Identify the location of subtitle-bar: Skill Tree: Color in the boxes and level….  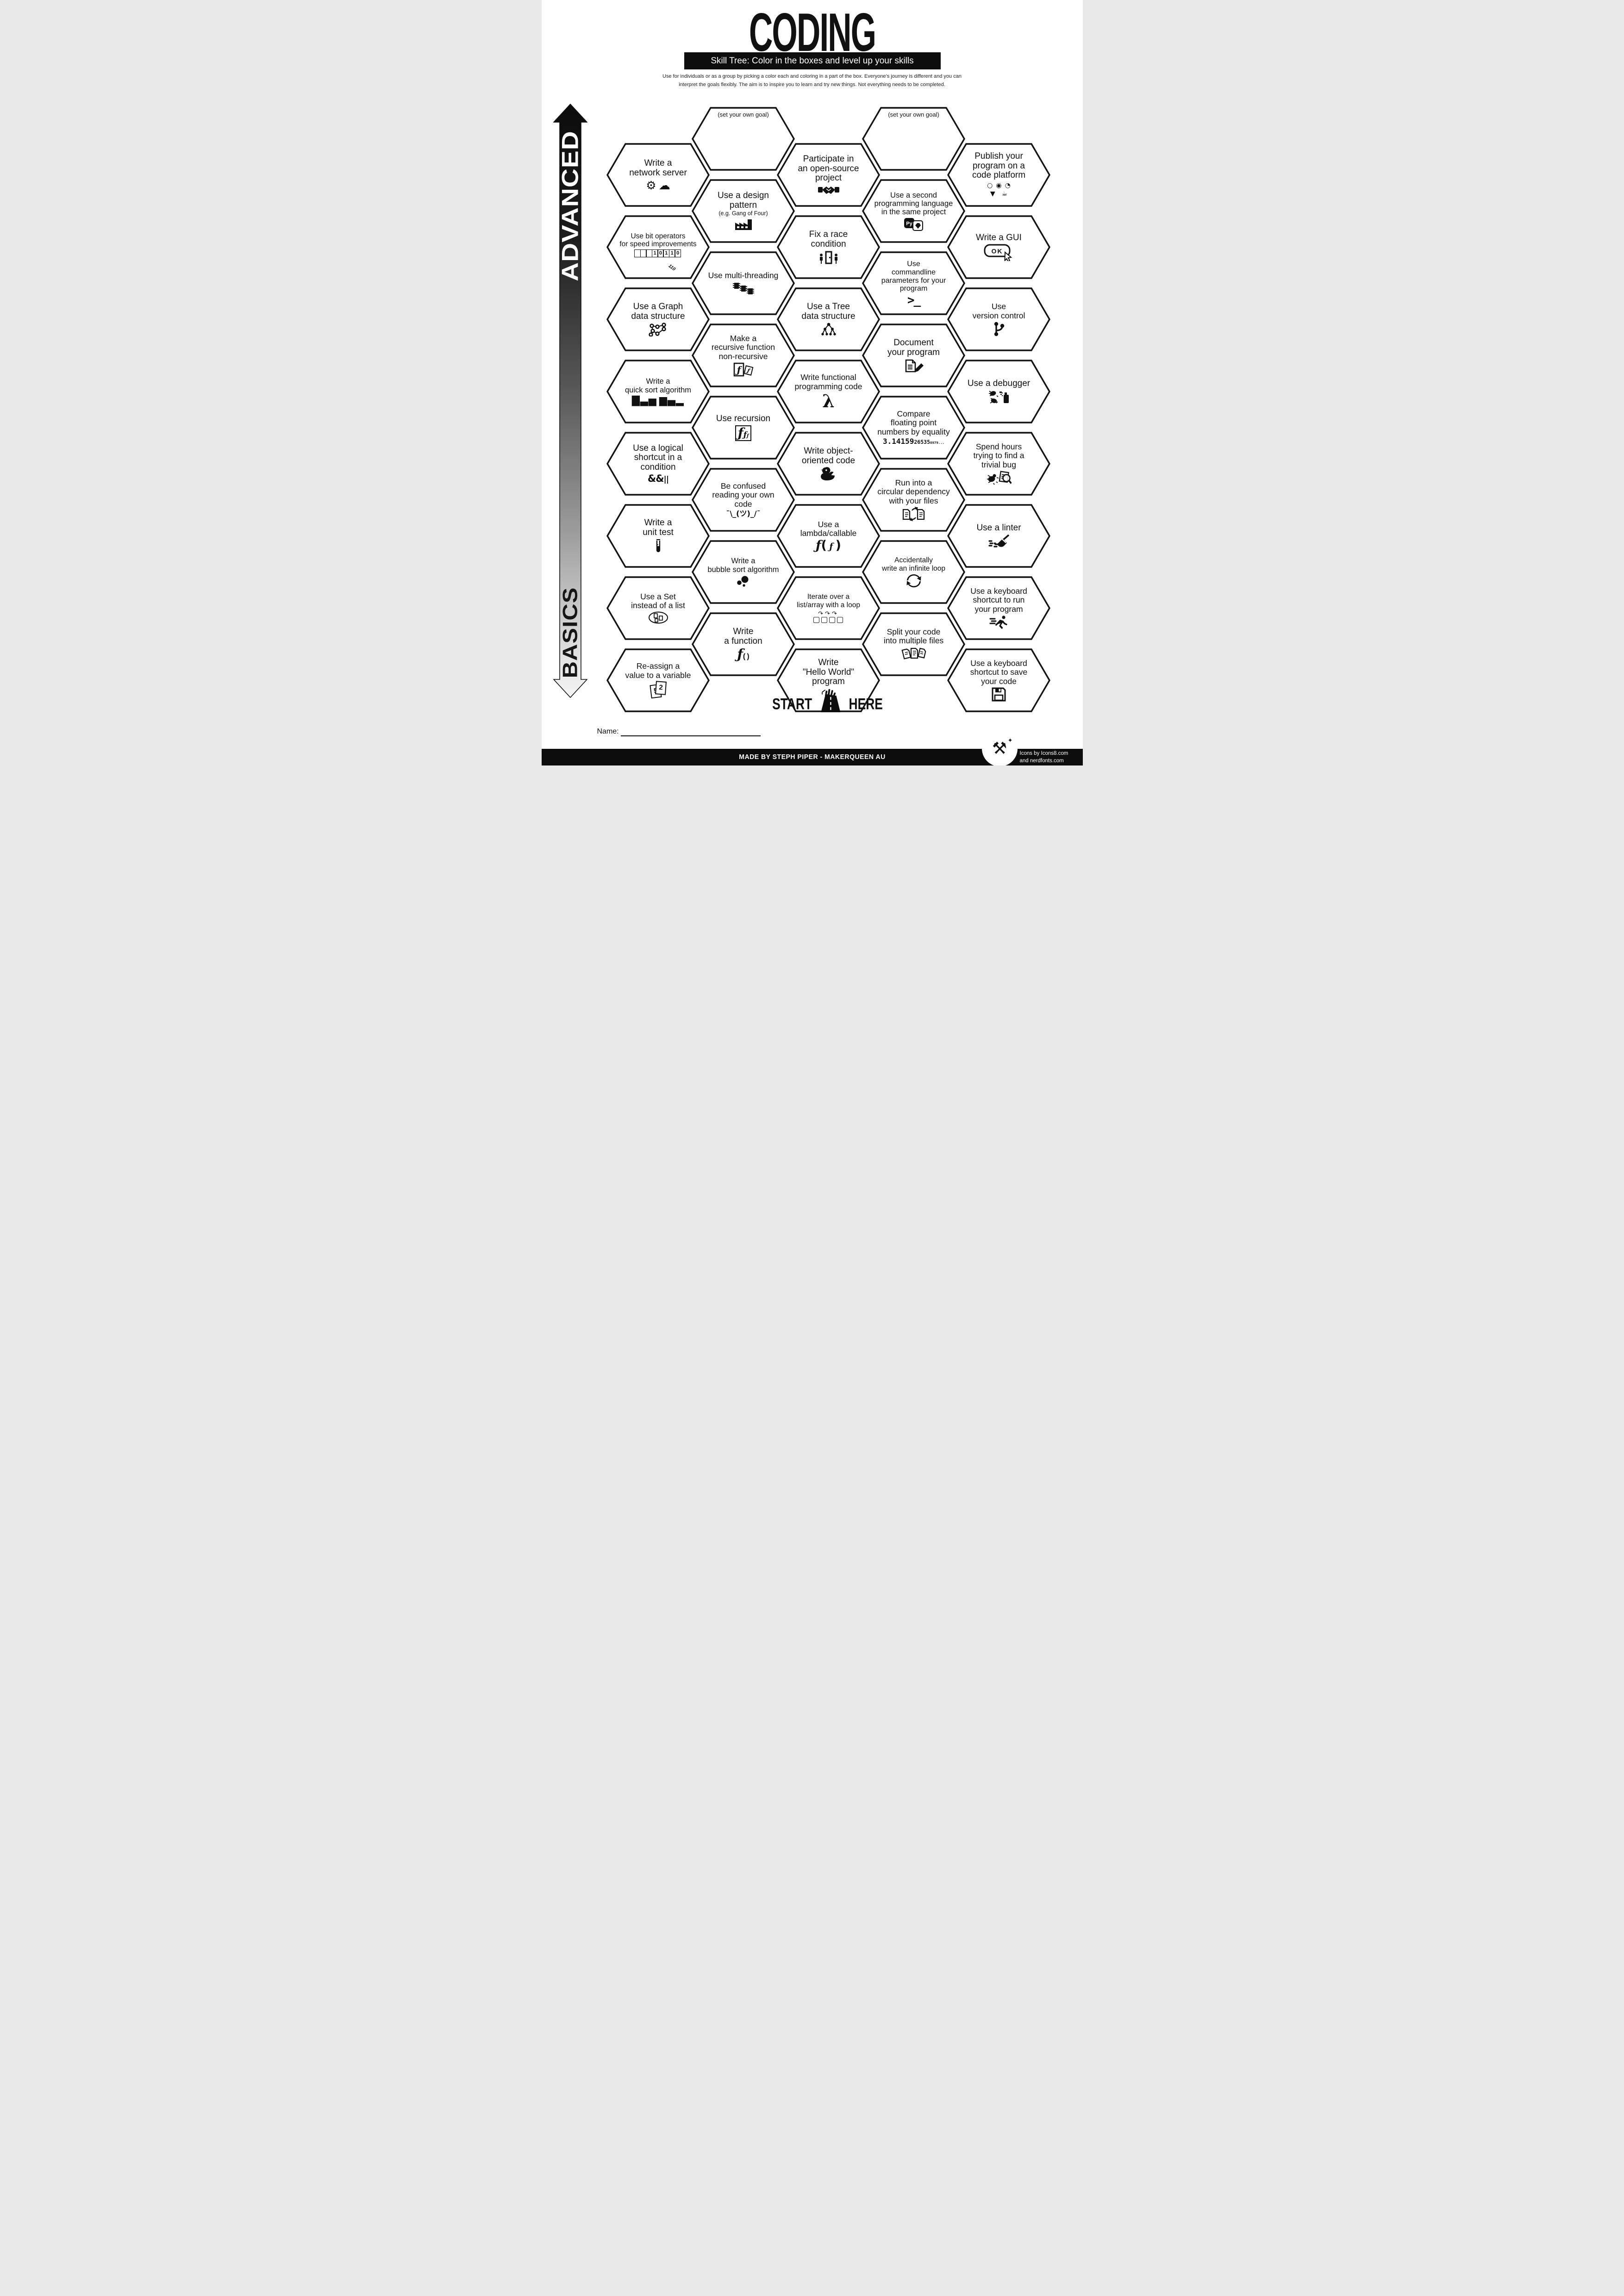
(812, 60).